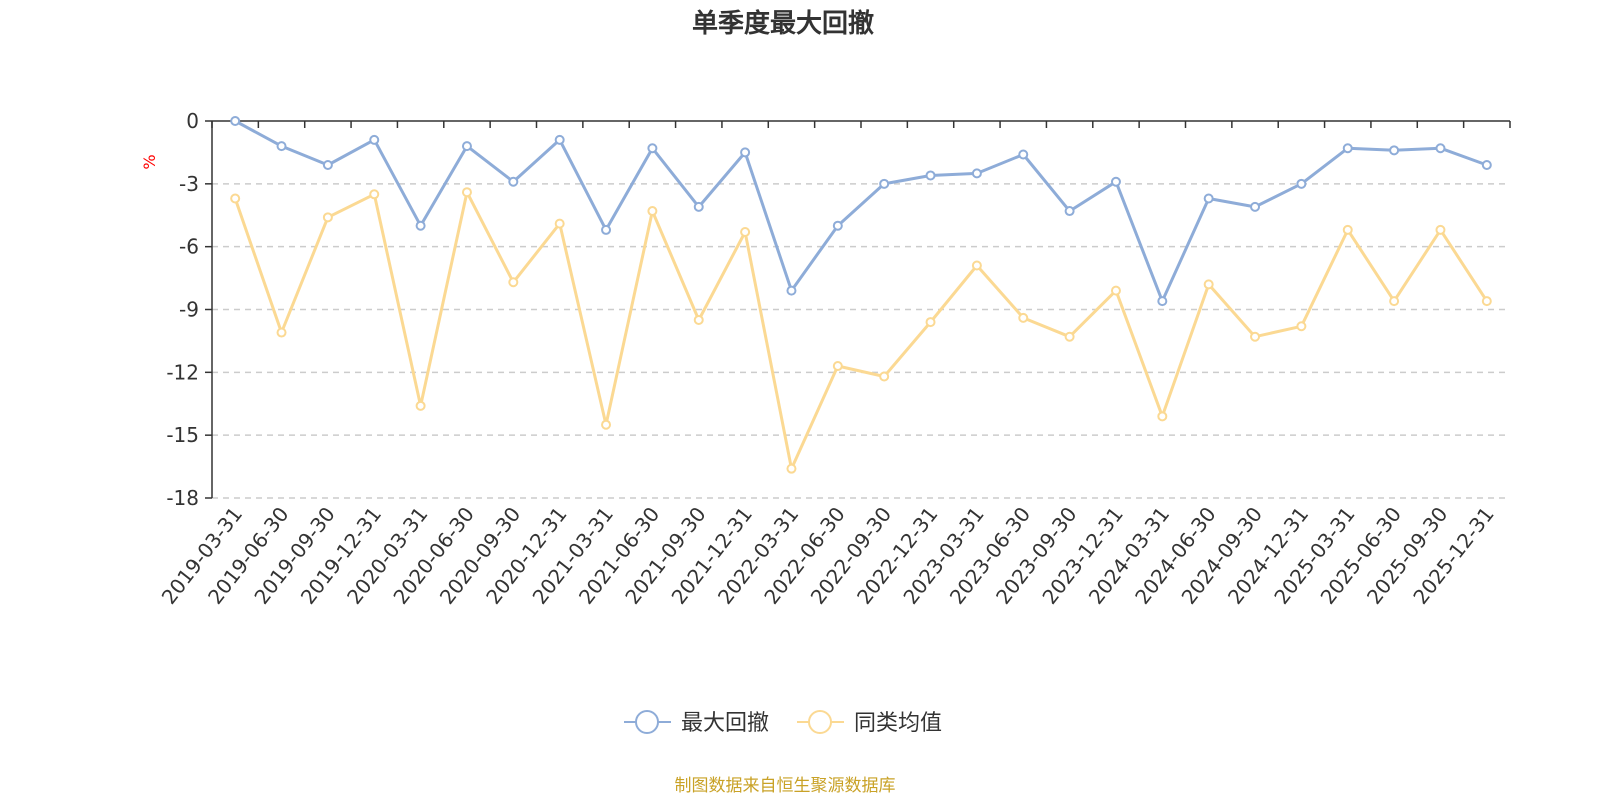 The height and width of the screenshot is (800, 1600). Describe the element at coordinates (192, 121) in the screenshot. I see `y-tick-label: 0` at that location.